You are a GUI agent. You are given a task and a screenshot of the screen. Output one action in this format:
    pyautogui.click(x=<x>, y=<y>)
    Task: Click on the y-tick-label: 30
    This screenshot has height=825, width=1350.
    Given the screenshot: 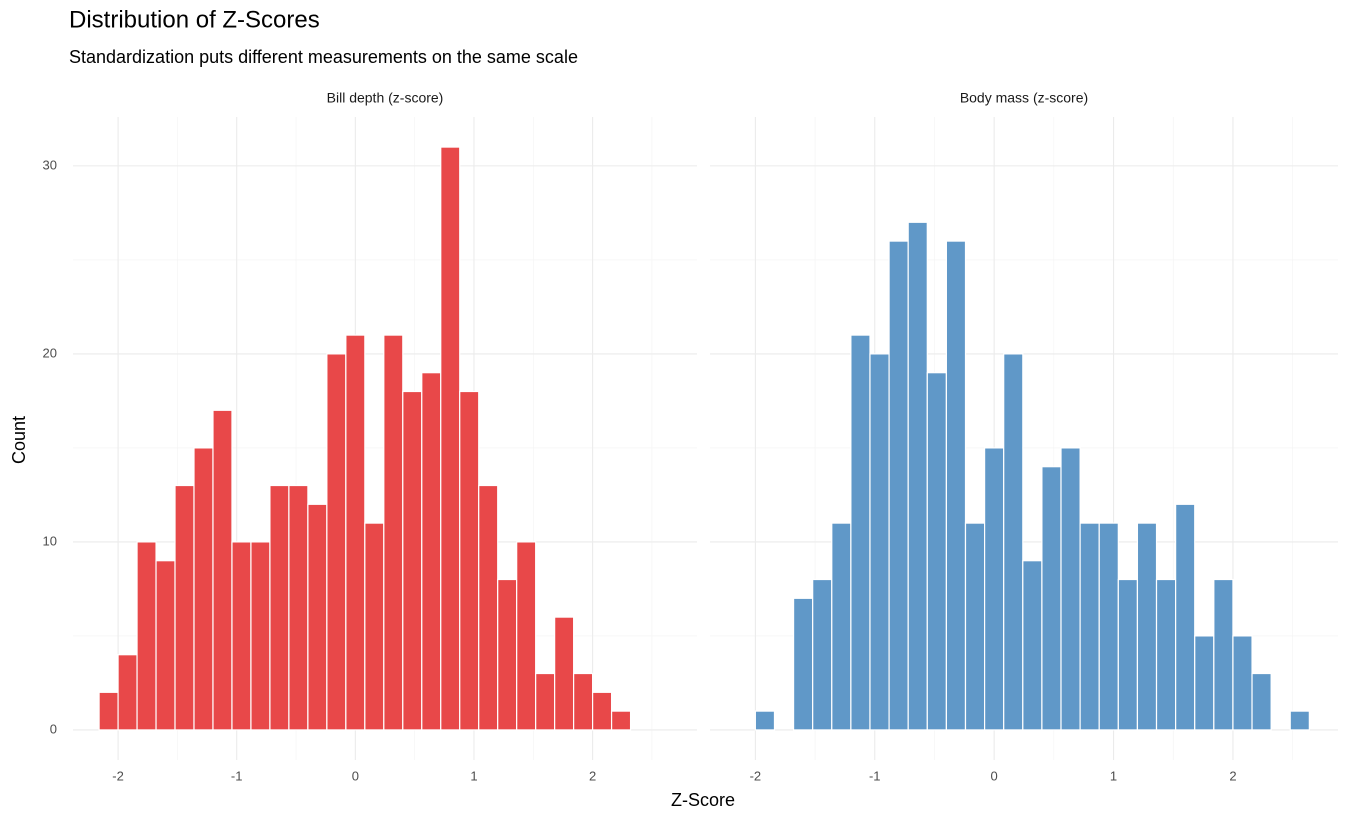 What is the action you would take?
    pyautogui.click(x=50, y=164)
    